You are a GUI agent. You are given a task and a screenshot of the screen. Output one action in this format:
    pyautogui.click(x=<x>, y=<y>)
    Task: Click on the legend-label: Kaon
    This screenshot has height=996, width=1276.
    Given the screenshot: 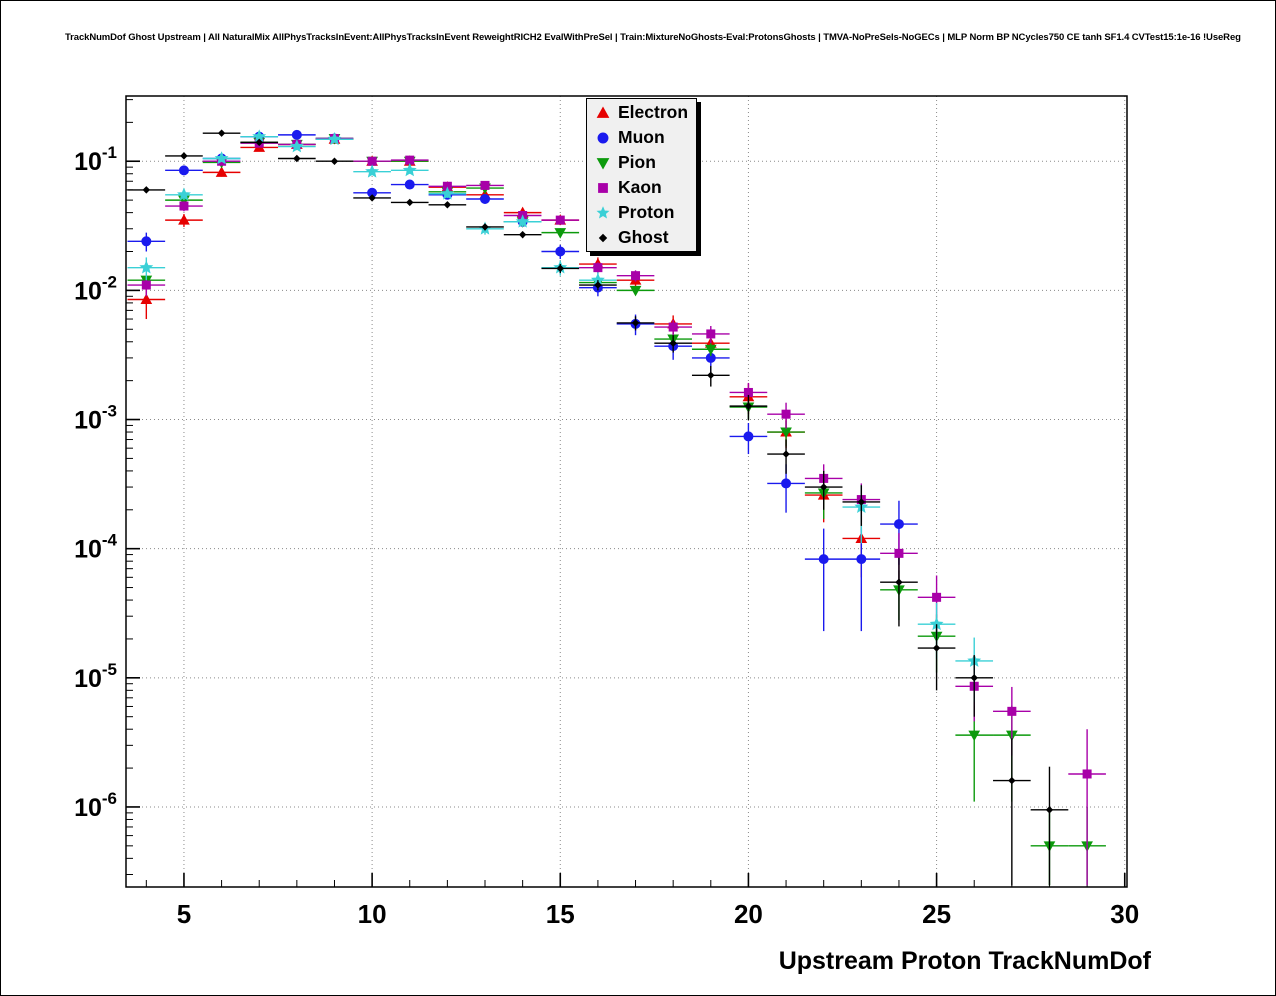 What is the action you would take?
    pyautogui.click(x=640, y=187)
    